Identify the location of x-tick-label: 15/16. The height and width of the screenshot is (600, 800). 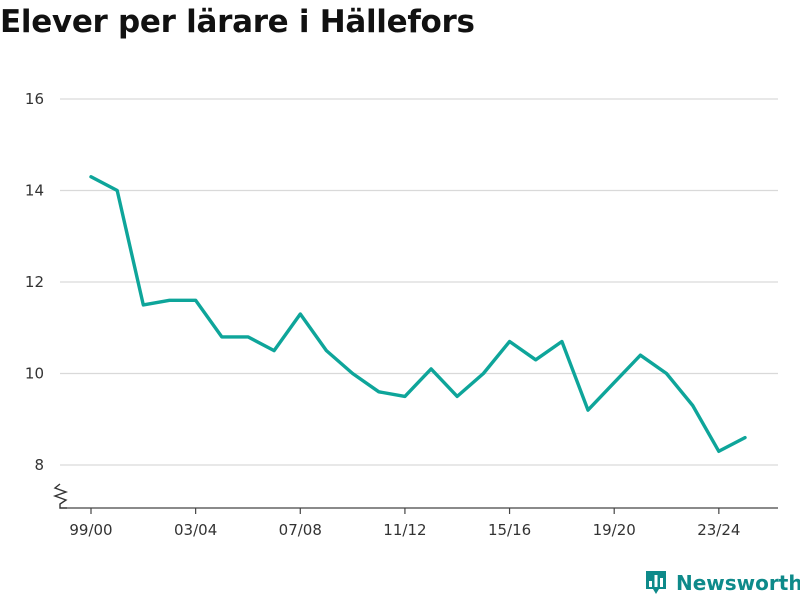
(509, 530).